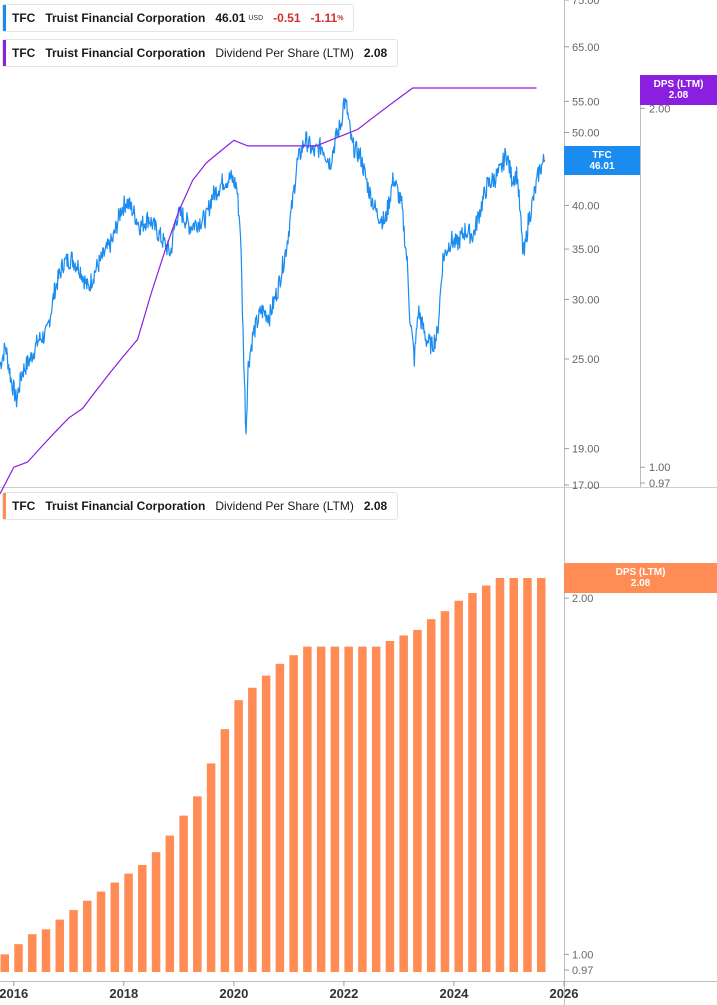  I want to click on legend-price-change: -0.51, so click(287, 18).